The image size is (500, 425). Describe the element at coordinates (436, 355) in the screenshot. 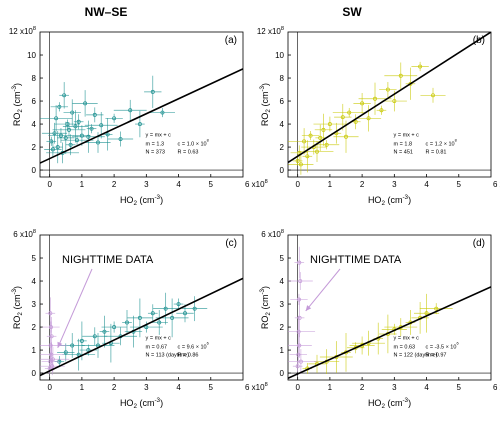

I see `fit-correlation: R = 0.97` at that location.